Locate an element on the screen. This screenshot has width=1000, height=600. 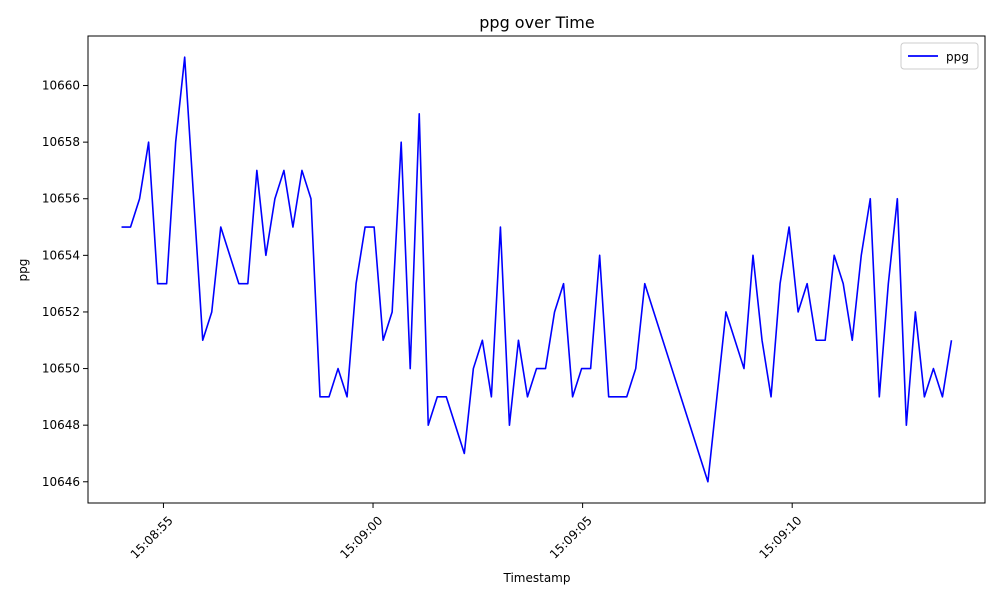
y-tick-label: 10652 is located at coordinates (61, 312).